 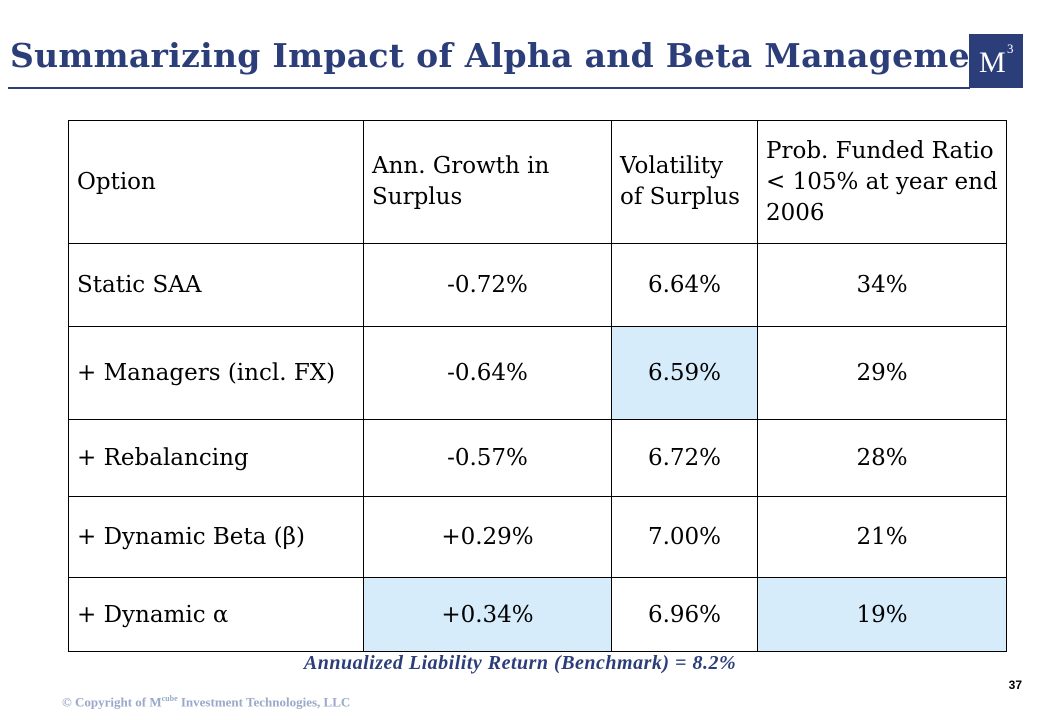 What do you see at coordinates (487, 614) in the screenshot?
I see `growth-cell-highlighted: +0.34%` at bounding box center [487, 614].